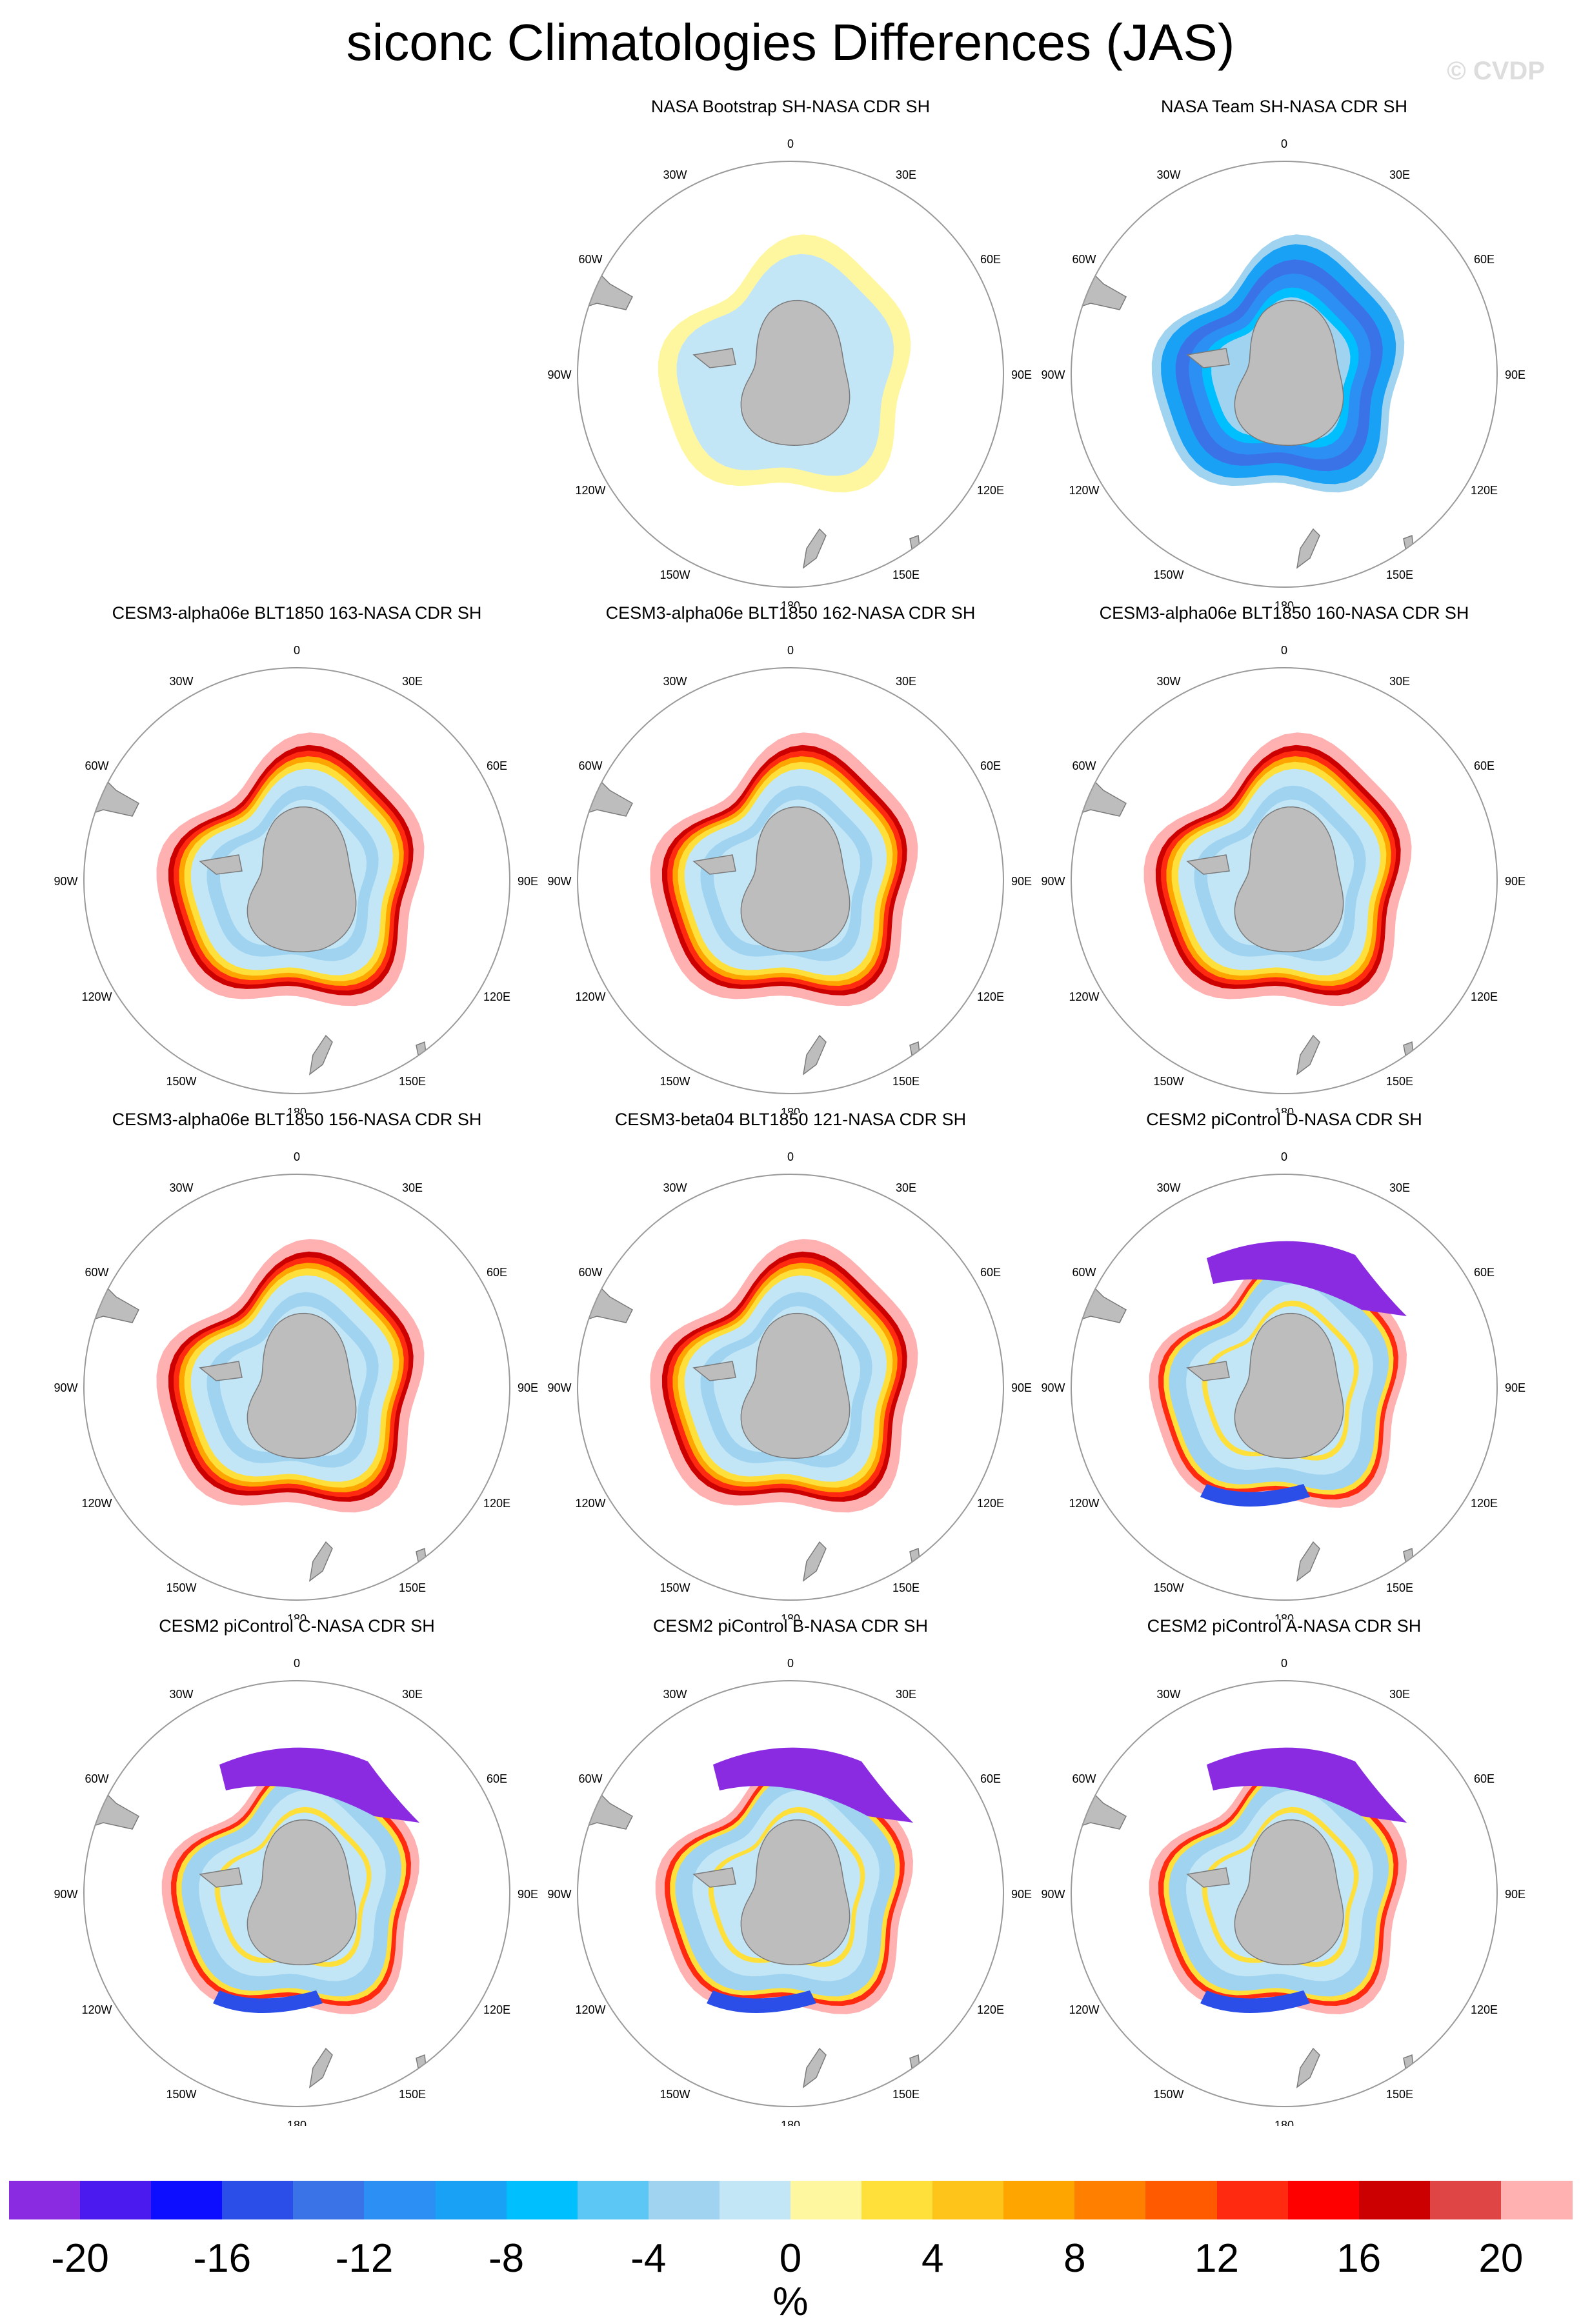 The image size is (1581, 2324). I want to click on longitude-label: 30E, so click(1399, 681).